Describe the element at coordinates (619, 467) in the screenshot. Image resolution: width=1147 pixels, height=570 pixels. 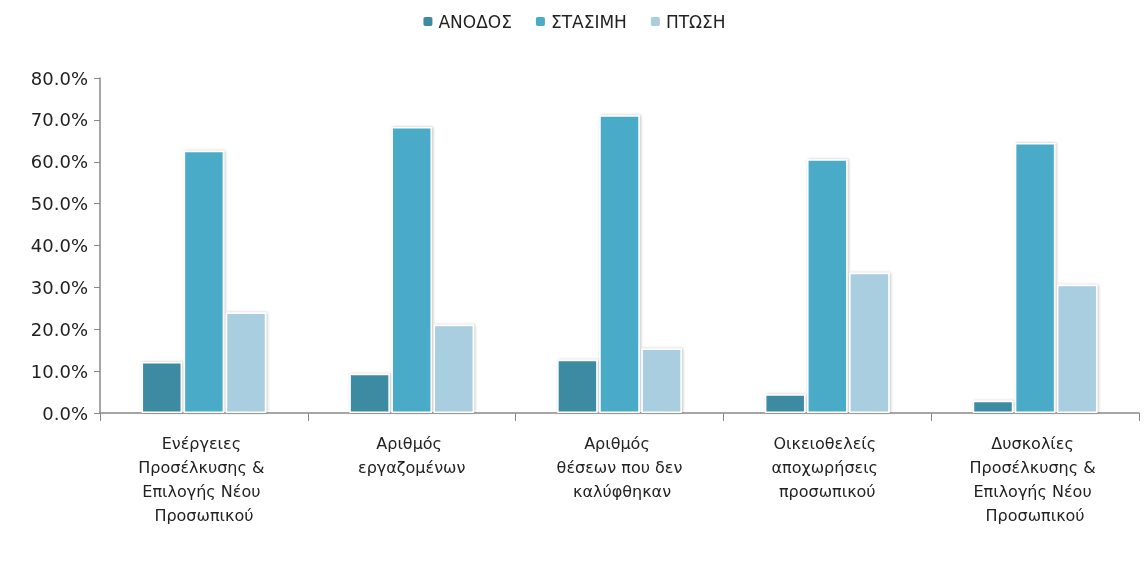
I see `x-tick-label: Αριθμός θέσεων που δεν καλύφθηκαν` at that location.